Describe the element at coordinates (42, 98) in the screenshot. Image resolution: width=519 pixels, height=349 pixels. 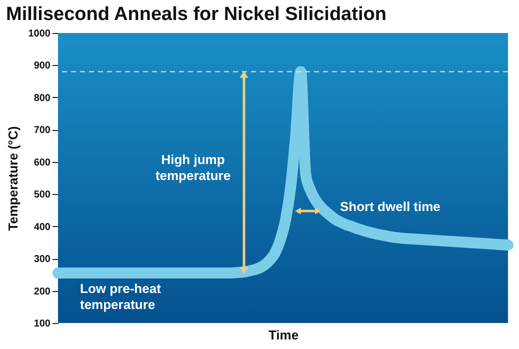
I see `y-tick-label: 800` at that location.